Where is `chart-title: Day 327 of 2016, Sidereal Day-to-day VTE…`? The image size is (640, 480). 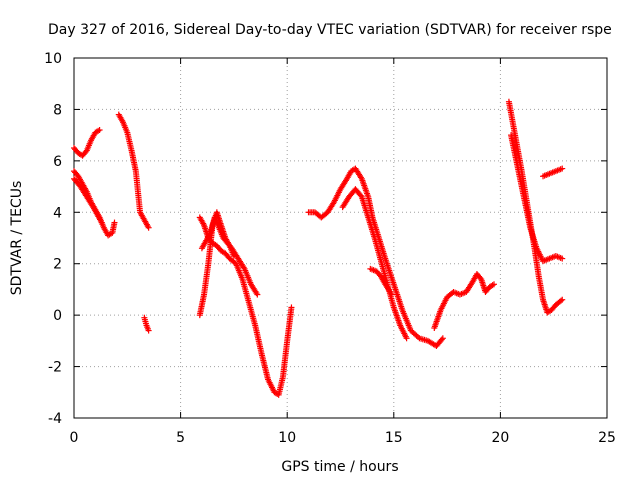 chart-title: Day 327 of 2016, Sidereal Day-to-day VTE… is located at coordinates (330, 30).